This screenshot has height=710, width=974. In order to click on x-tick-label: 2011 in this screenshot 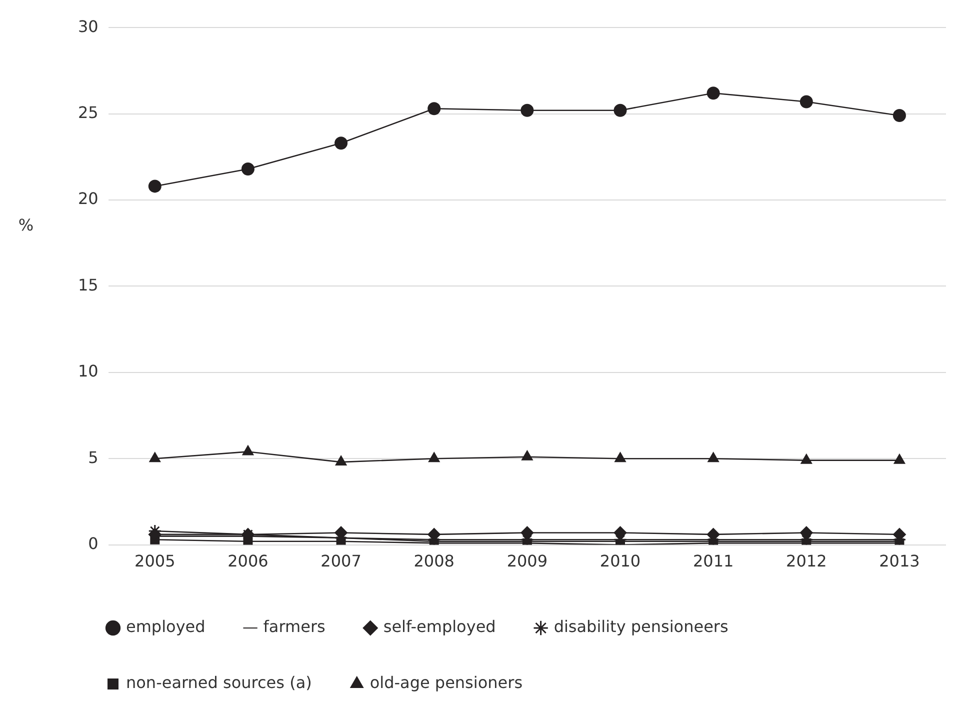, I will do `click(713, 561)`.